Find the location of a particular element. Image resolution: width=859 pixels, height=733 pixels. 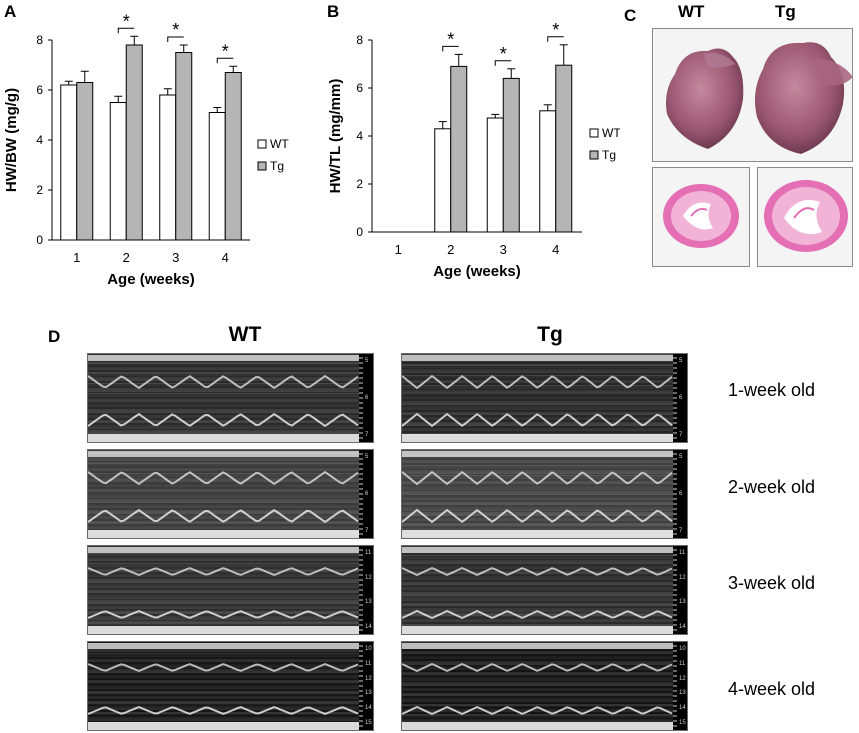

echo-scale-label: 13 is located at coordinates (368, 602).